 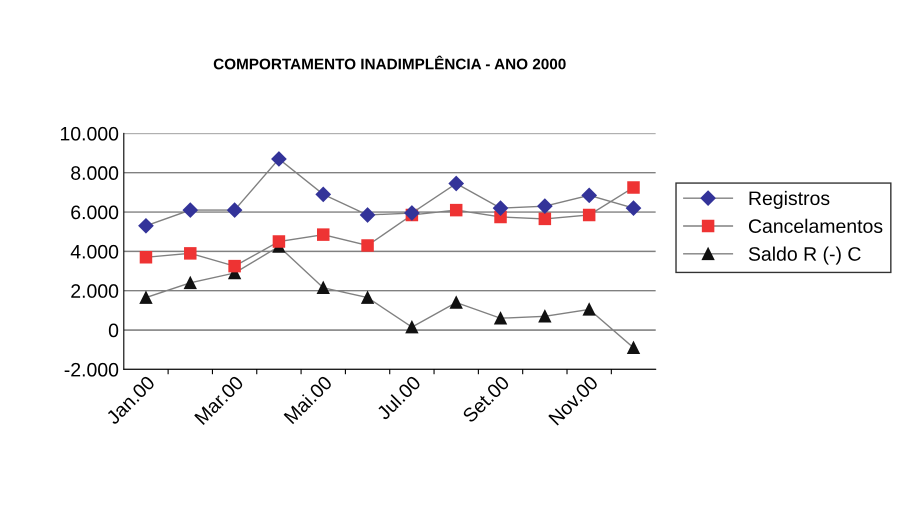 What do you see at coordinates (94, 291) in the screenshot?
I see `y-tick-label: 2.000` at bounding box center [94, 291].